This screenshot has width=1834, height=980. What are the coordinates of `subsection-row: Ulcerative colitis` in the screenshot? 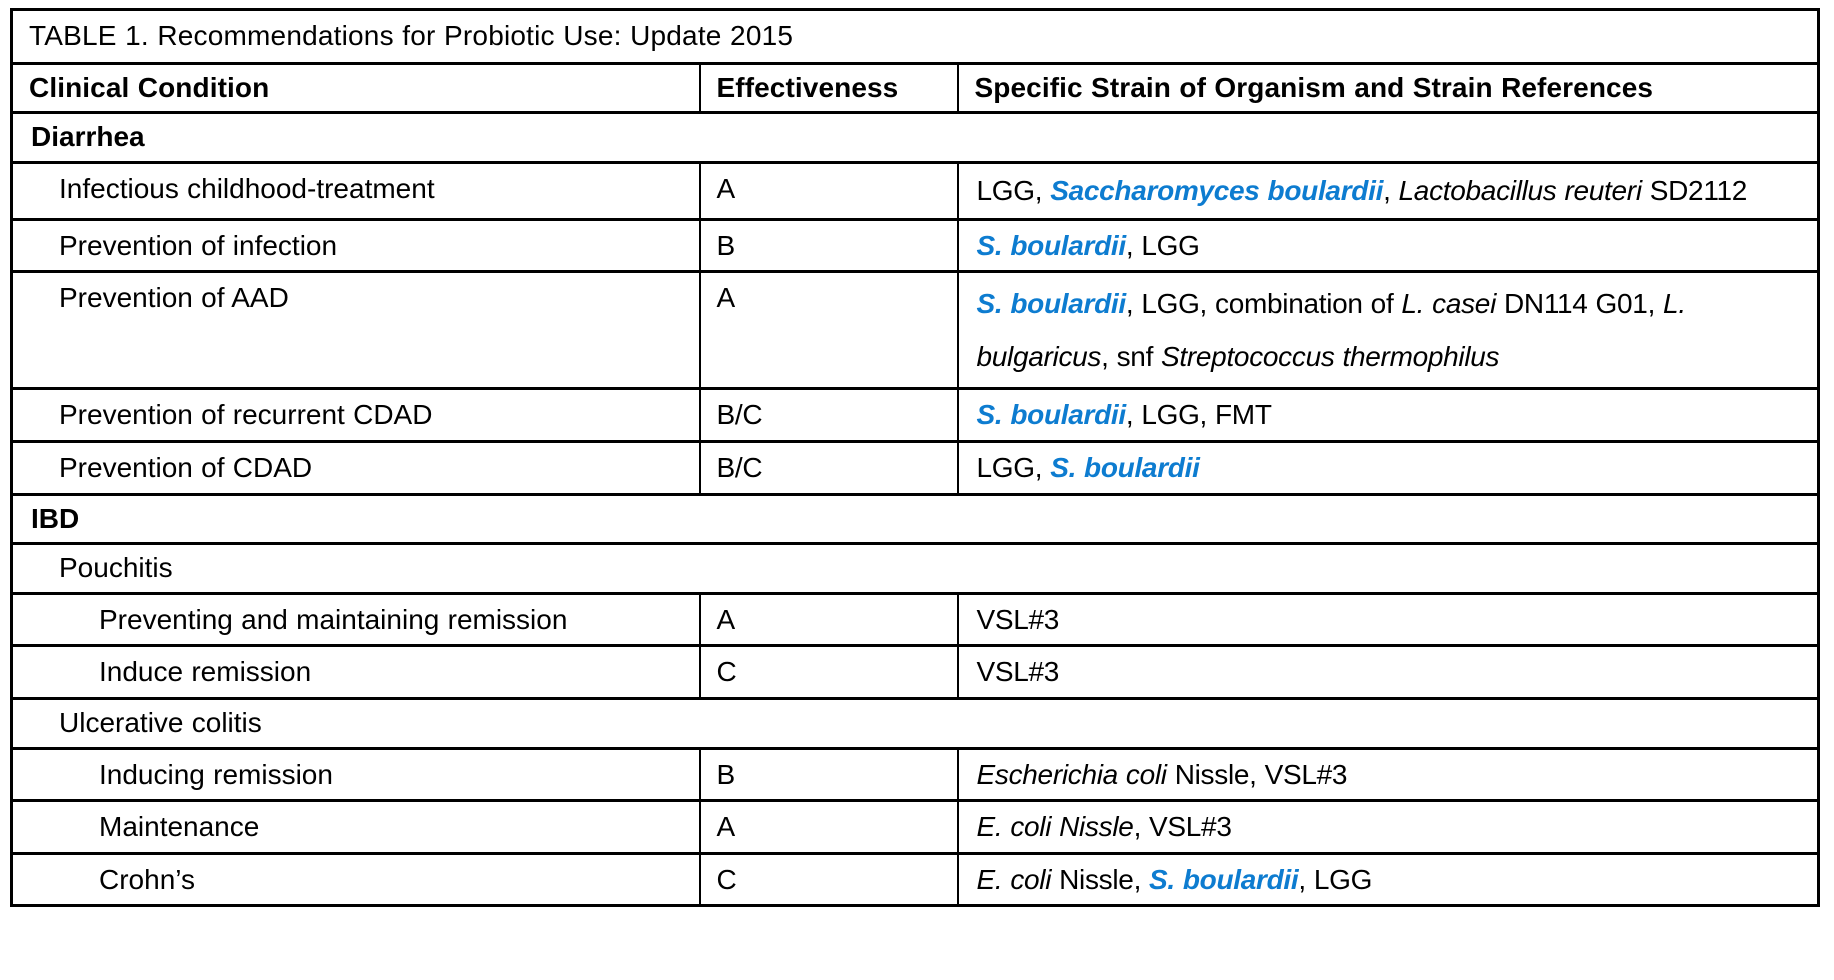 It's located at (915, 723).